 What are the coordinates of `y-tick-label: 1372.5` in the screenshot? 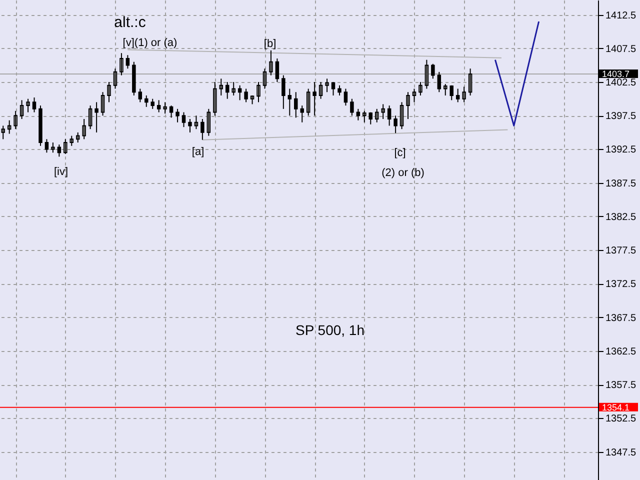 It's located at (621, 284).